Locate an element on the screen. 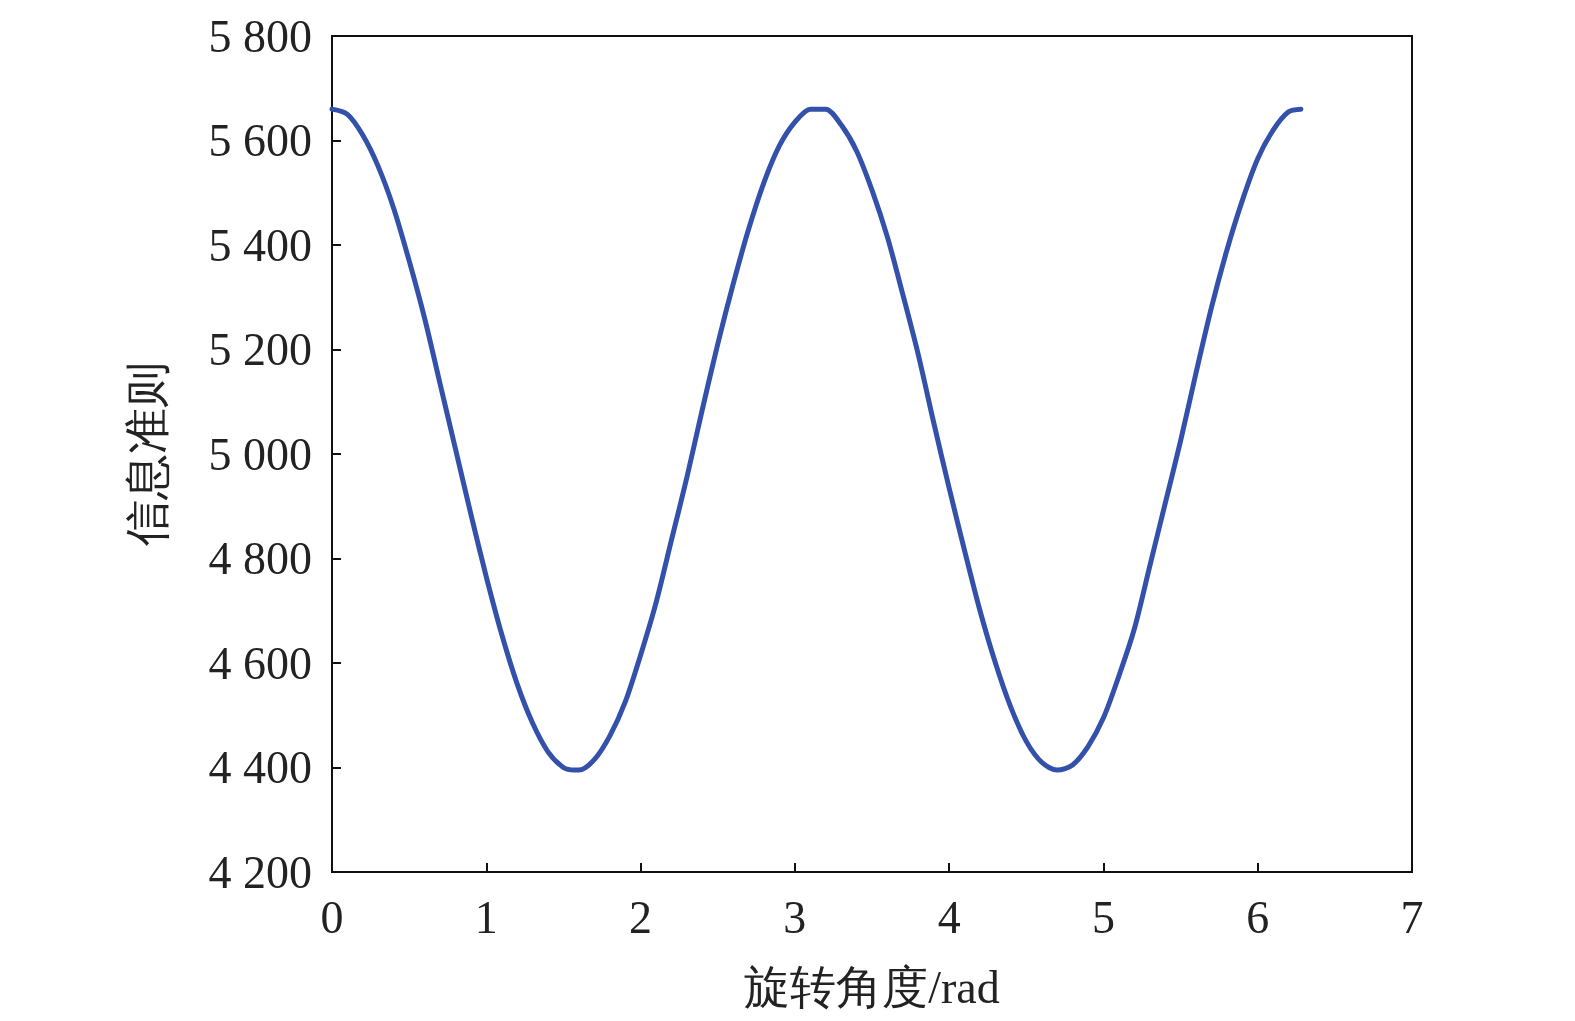 Image resolution: width=1575 pixels, height=1021 pixels. x-tick-label: 2 is located at coordinates (641, 917).